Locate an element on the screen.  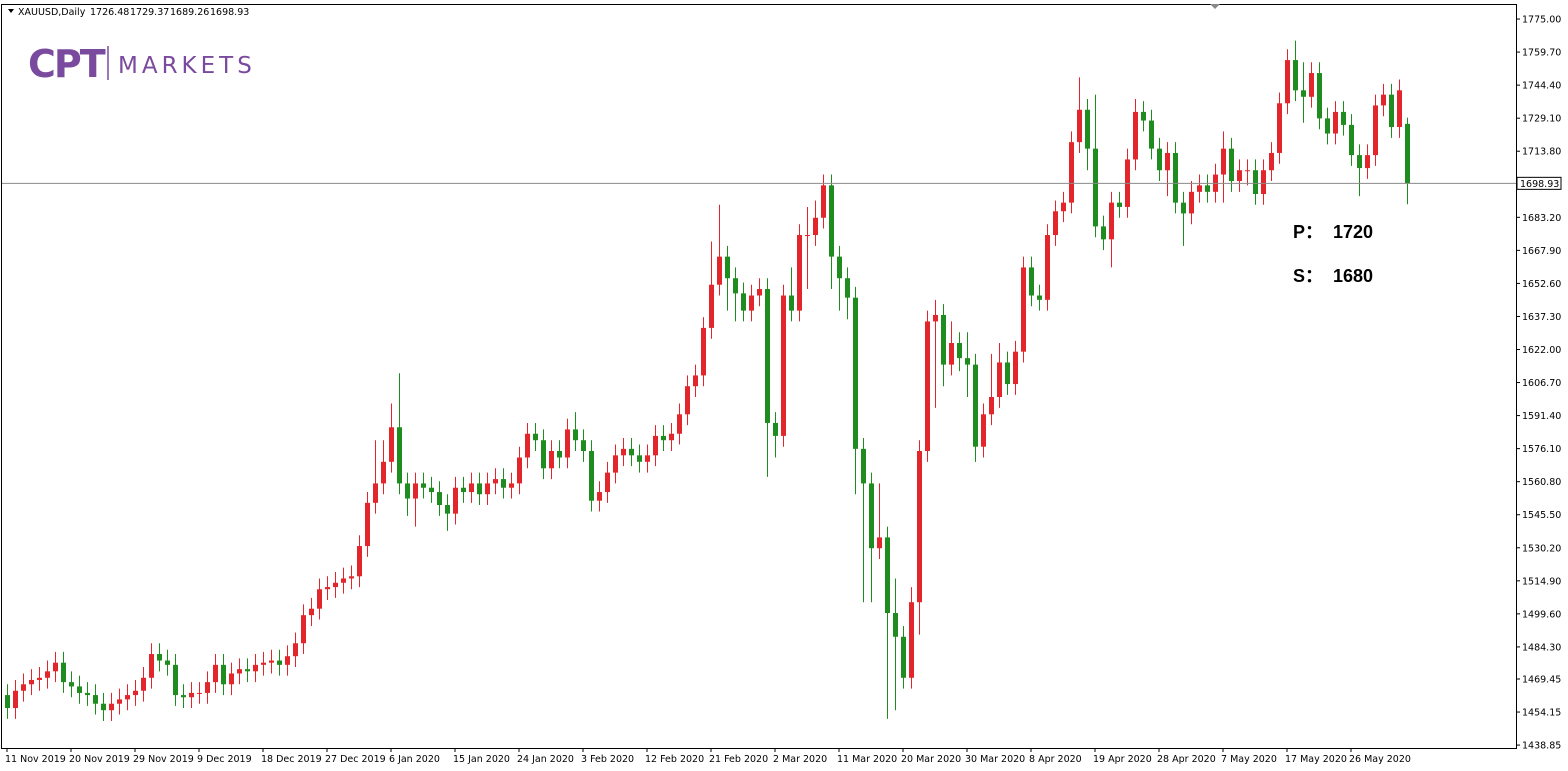
logo-brand: CPT is located at coordinates (67, 64).